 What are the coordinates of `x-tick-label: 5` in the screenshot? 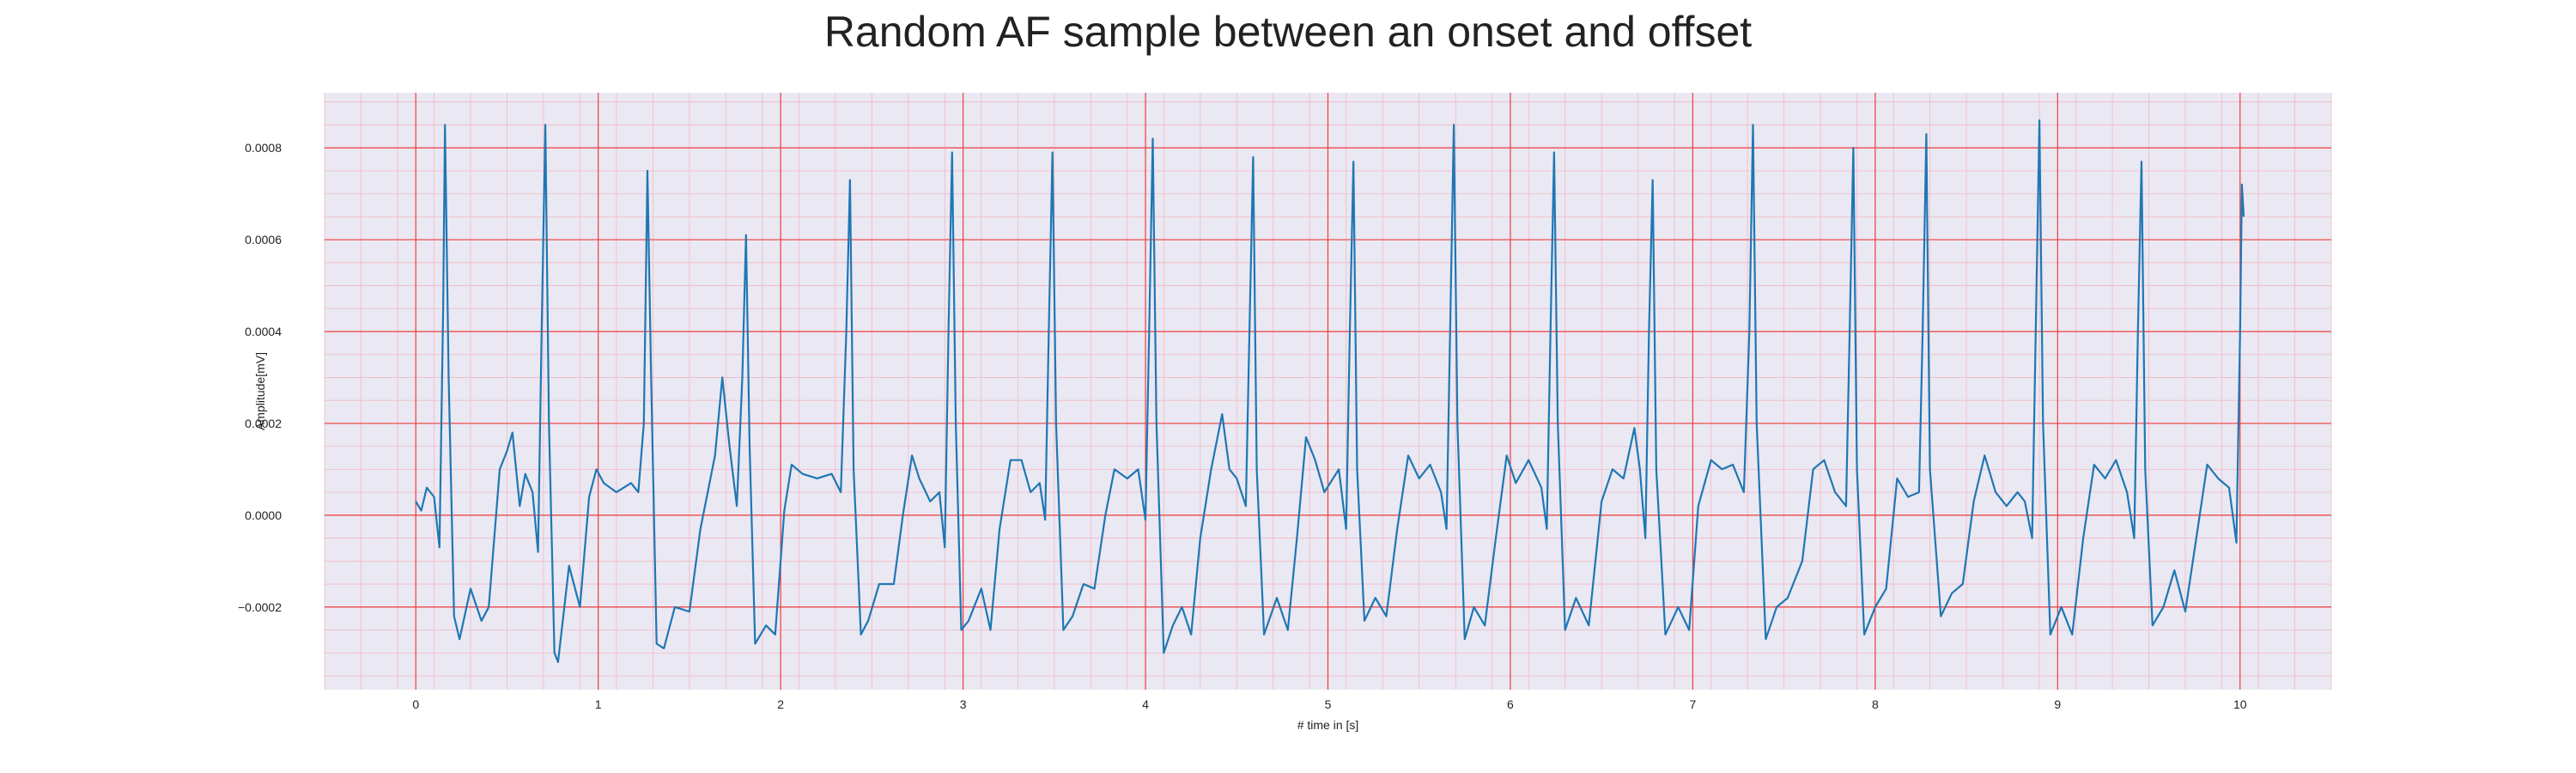 It's located at (1328, 704).